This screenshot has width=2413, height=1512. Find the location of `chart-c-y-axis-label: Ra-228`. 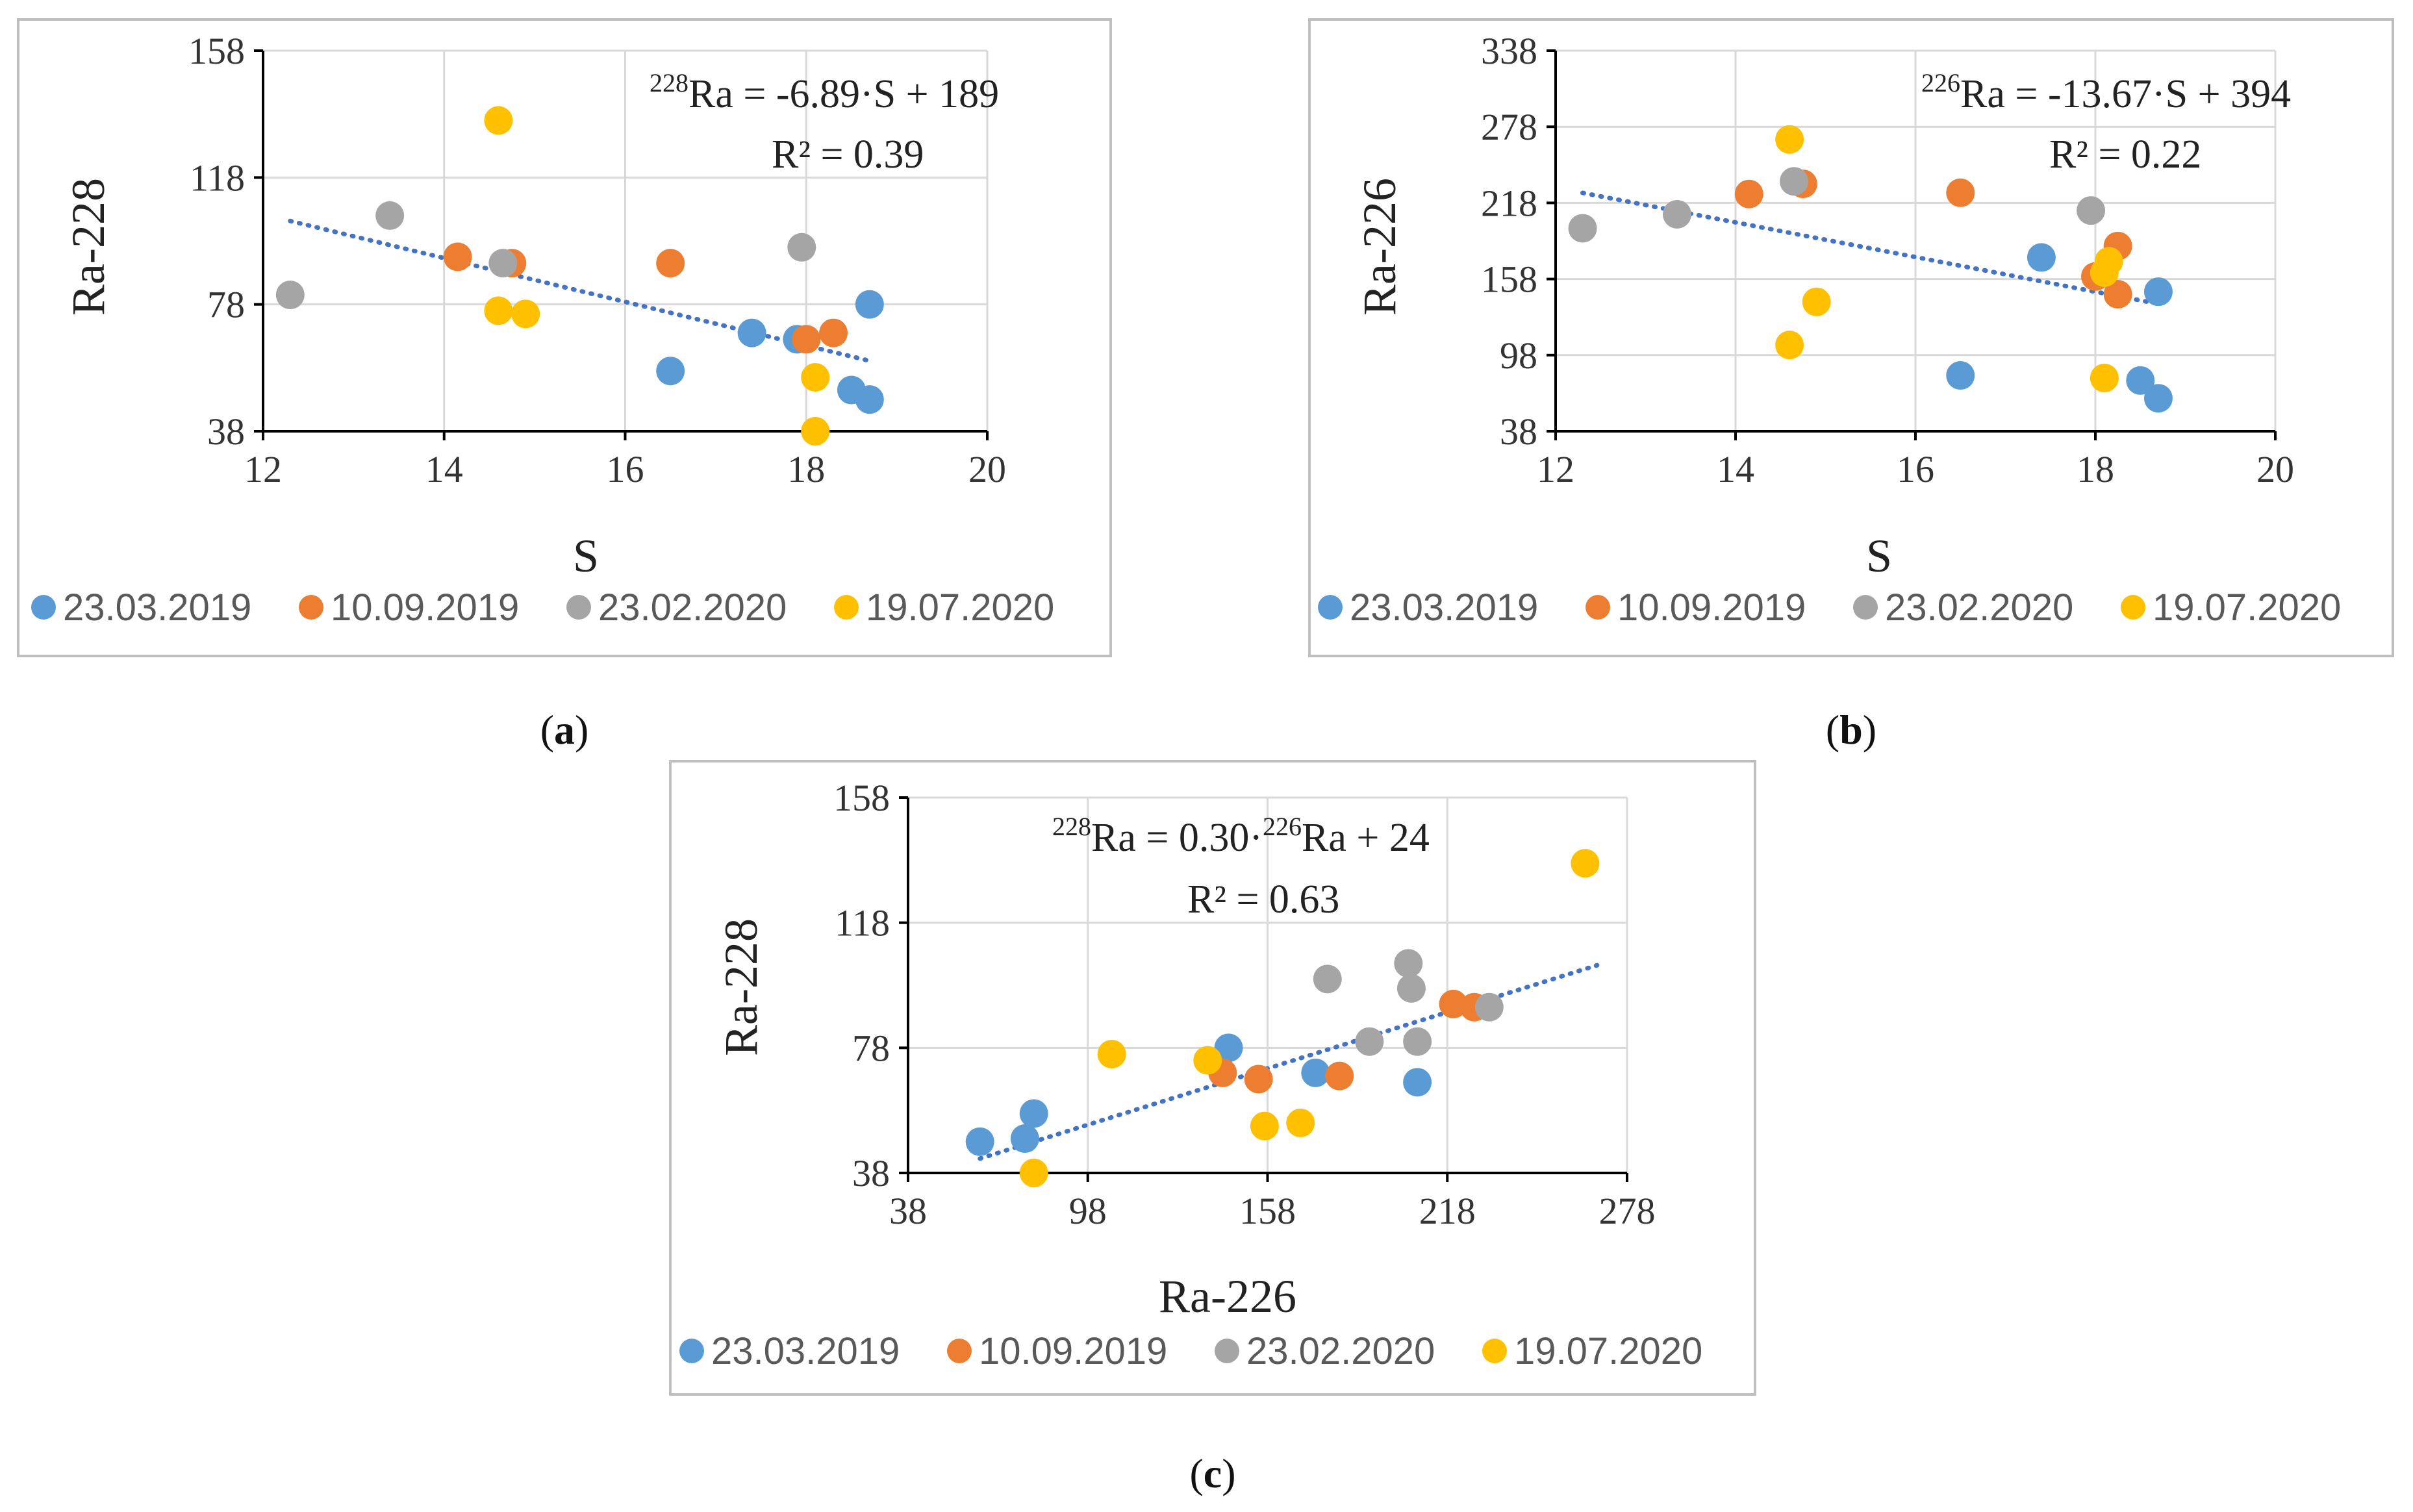

chart-c-y-axis-label: Ra-228 is located at coordinates (741, 987).